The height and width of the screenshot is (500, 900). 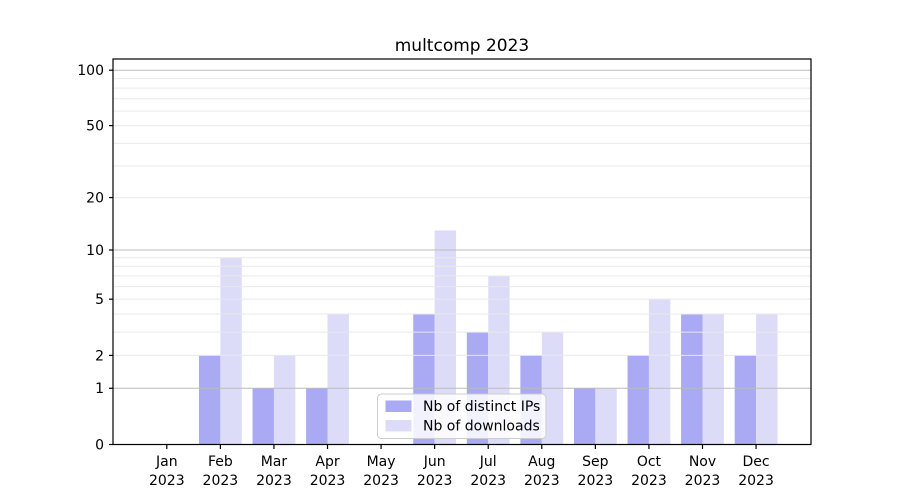 What do you see at coordinates (713, 379) in the screenshot?
I see `bar-downloads-nov` at bounding box center [713, 379].